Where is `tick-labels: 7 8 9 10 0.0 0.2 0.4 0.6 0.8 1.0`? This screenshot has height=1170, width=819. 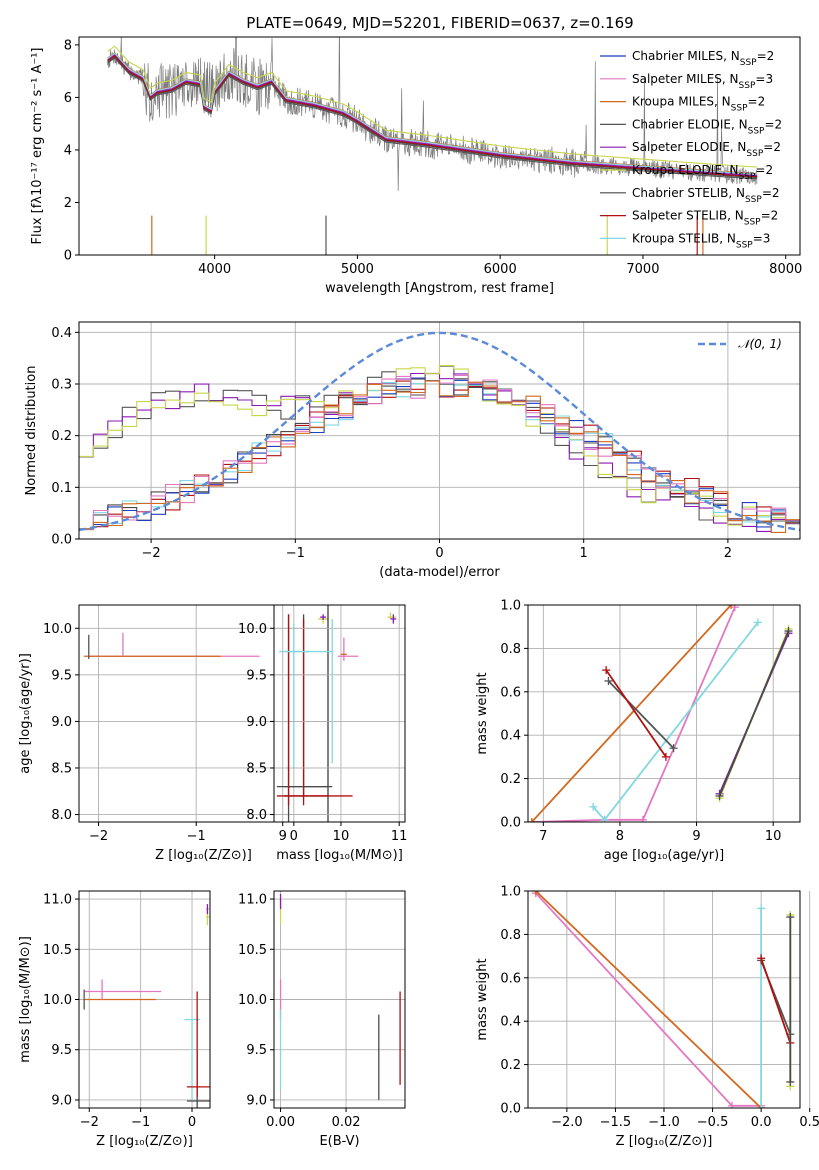 tick-labels: 7 8 9 10 0.0 0.2 0.4 0.6 0.8 1.0 is located at coordinates (640, 722).